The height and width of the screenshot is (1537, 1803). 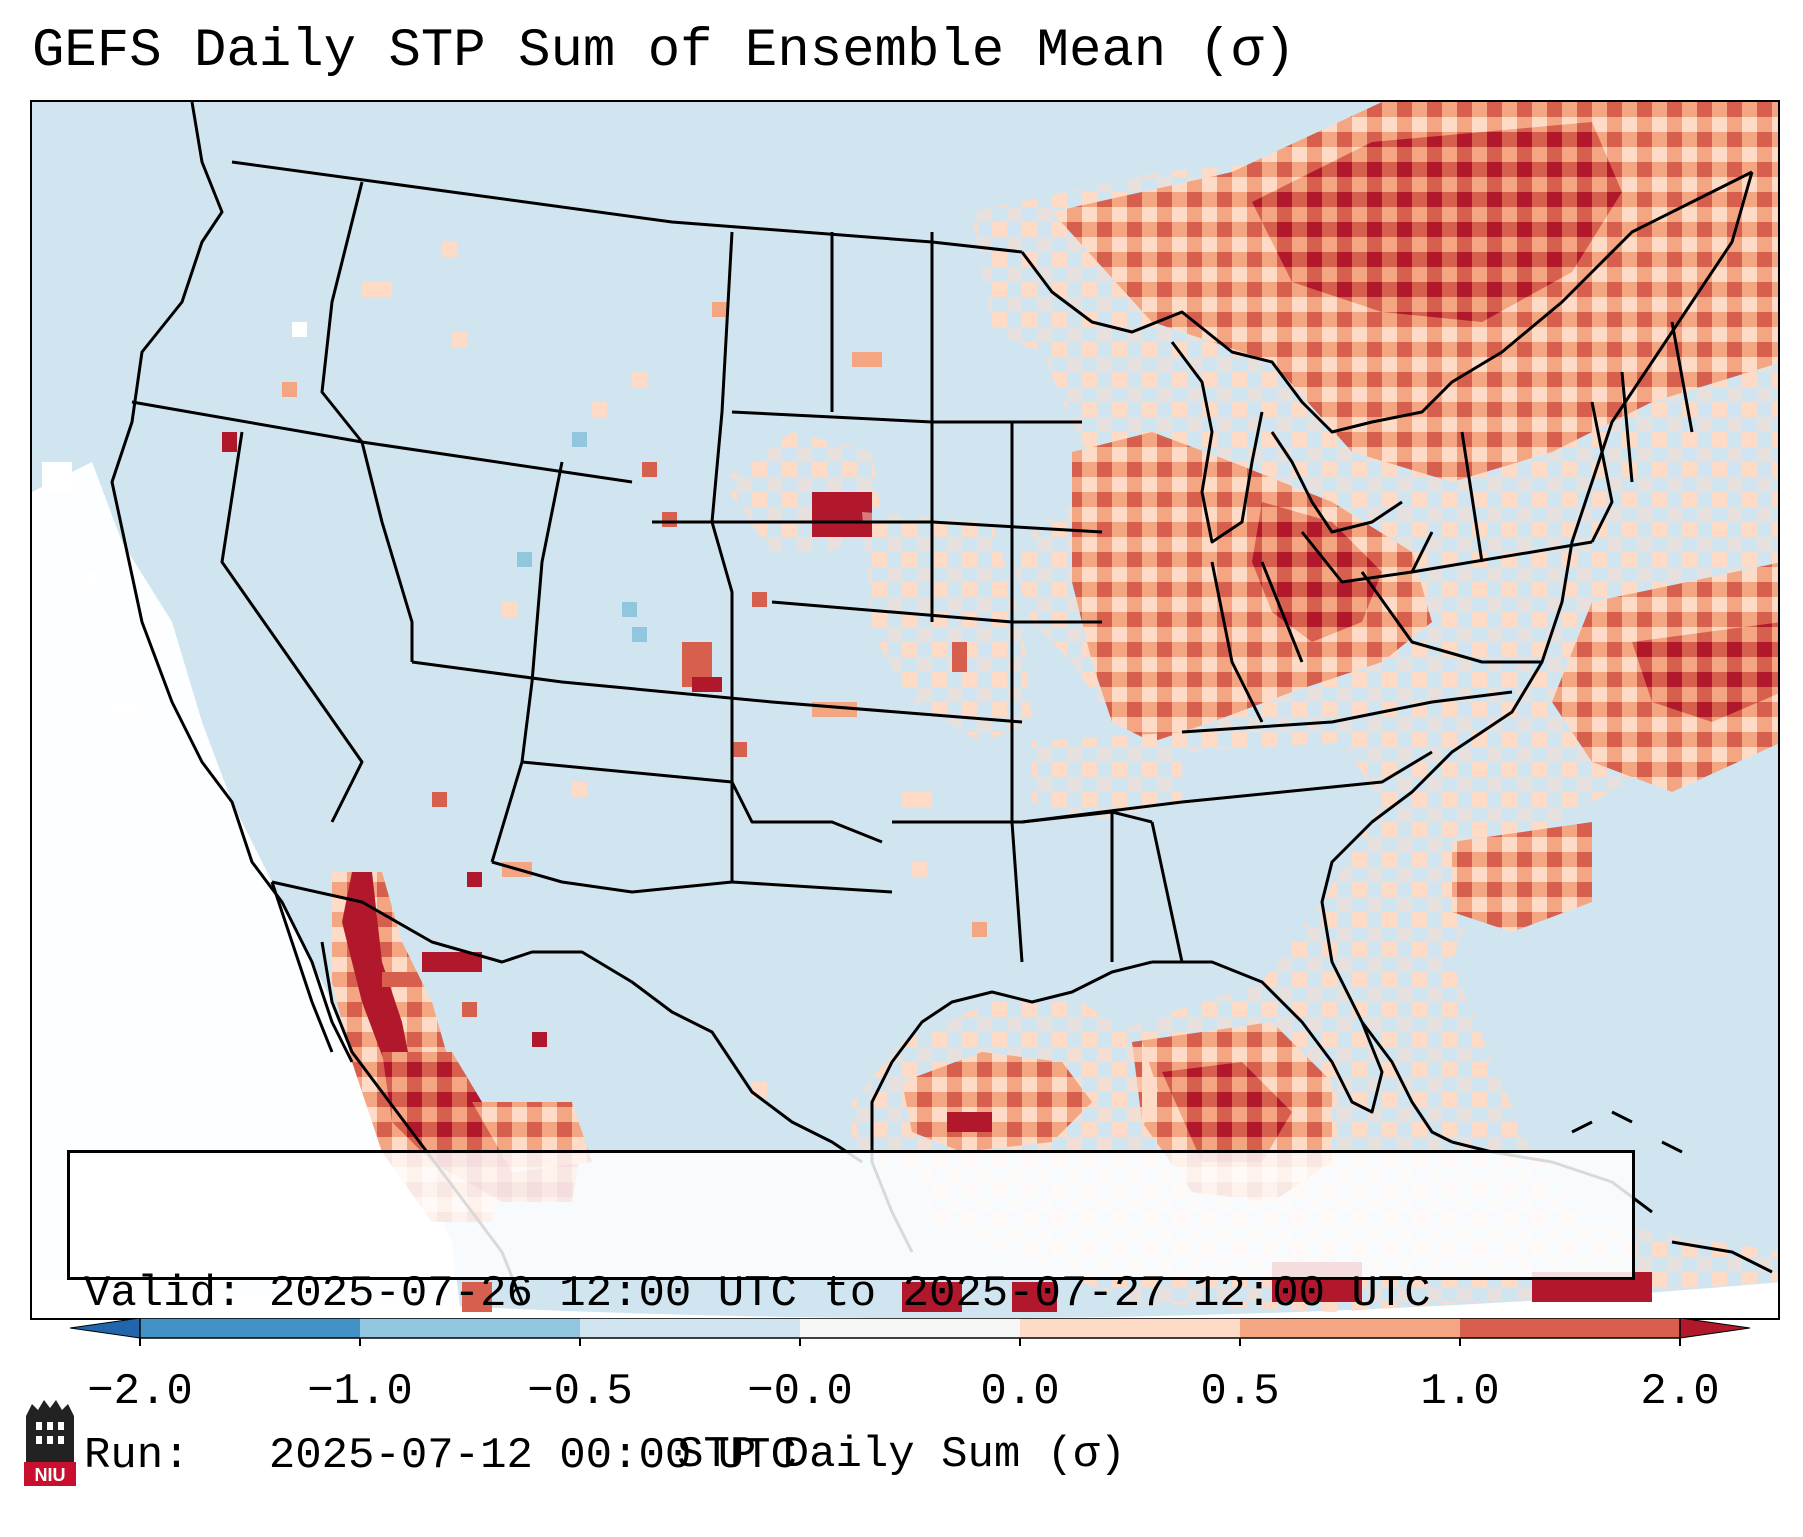 I want to click on colorbar, so click(x=910, y=1332).